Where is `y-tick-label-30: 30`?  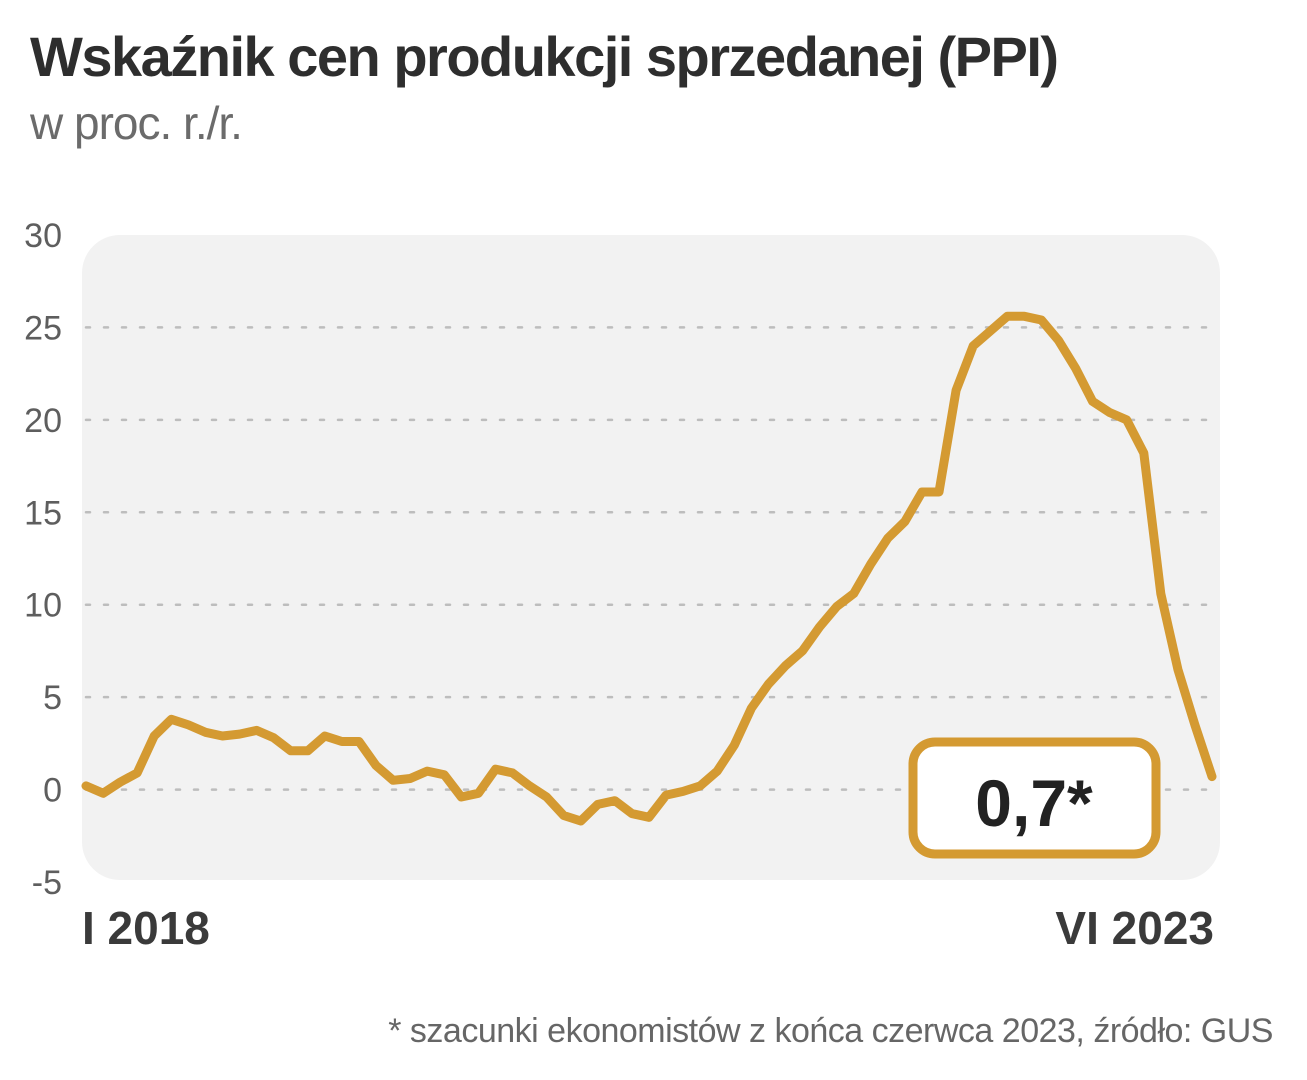 y-tick-label-30: 30 is located at coordinates (43, 236).